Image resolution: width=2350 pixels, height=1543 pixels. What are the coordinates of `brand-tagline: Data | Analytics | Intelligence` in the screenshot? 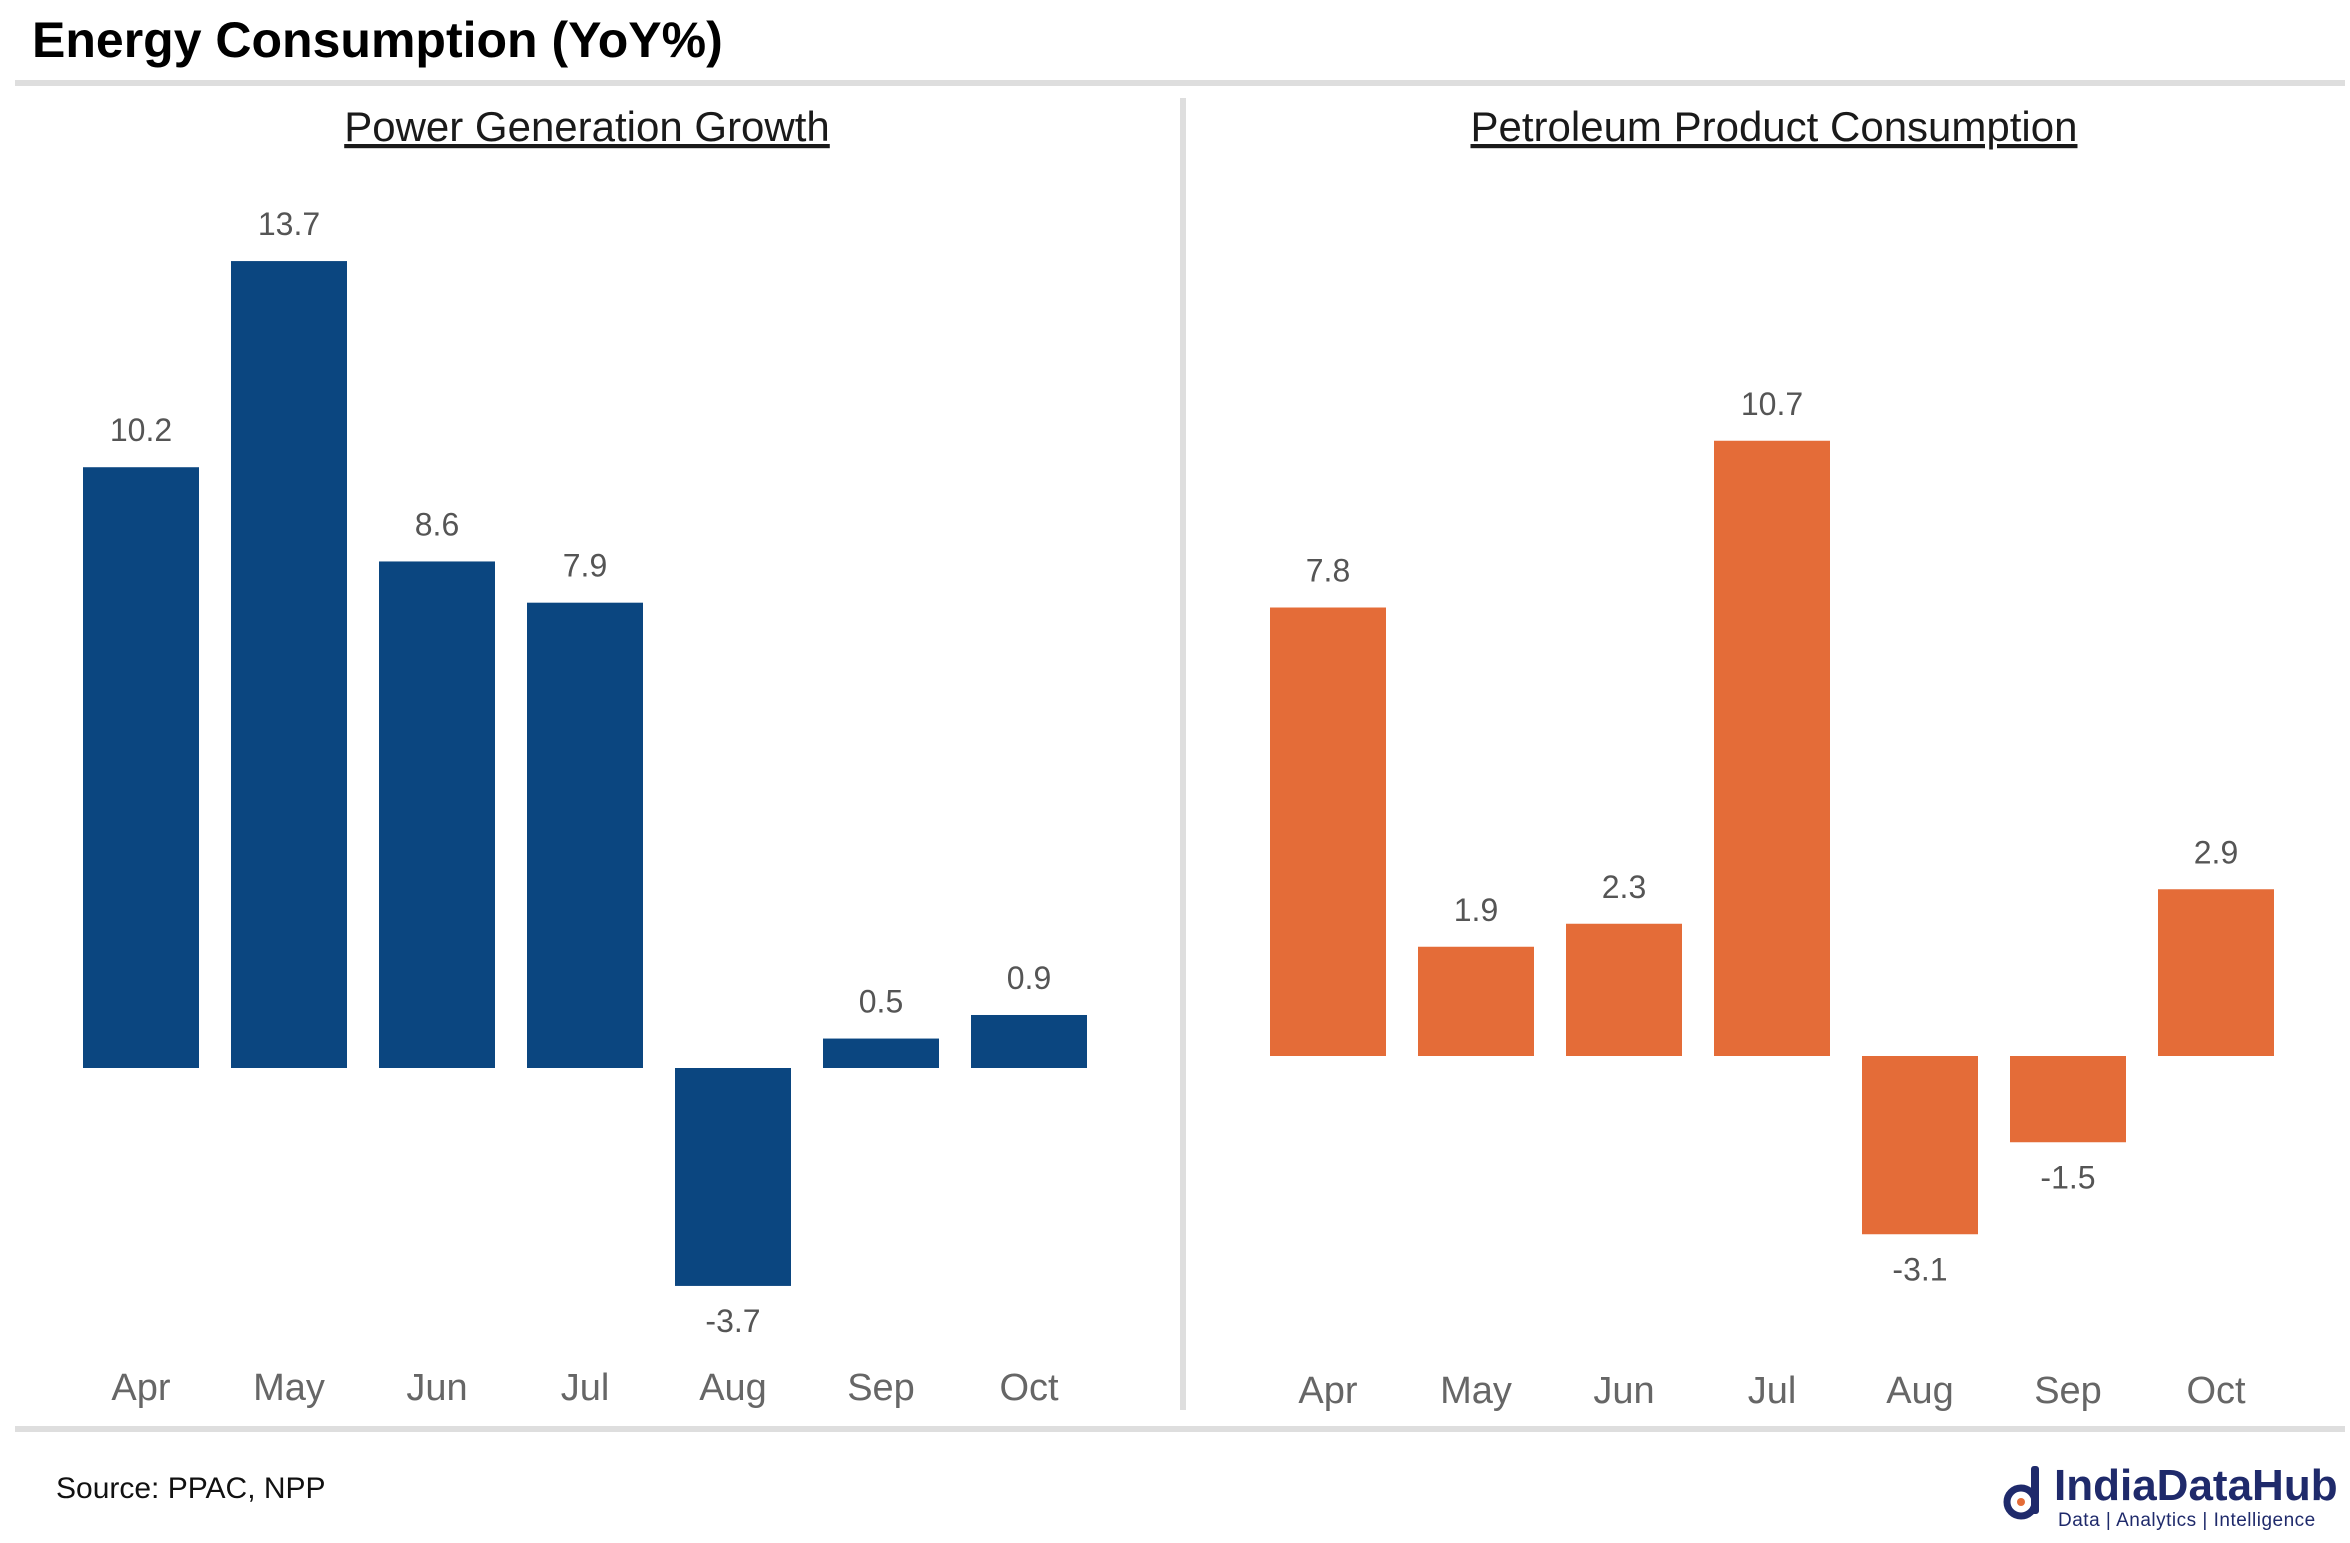 It's located at (2187, 1520).